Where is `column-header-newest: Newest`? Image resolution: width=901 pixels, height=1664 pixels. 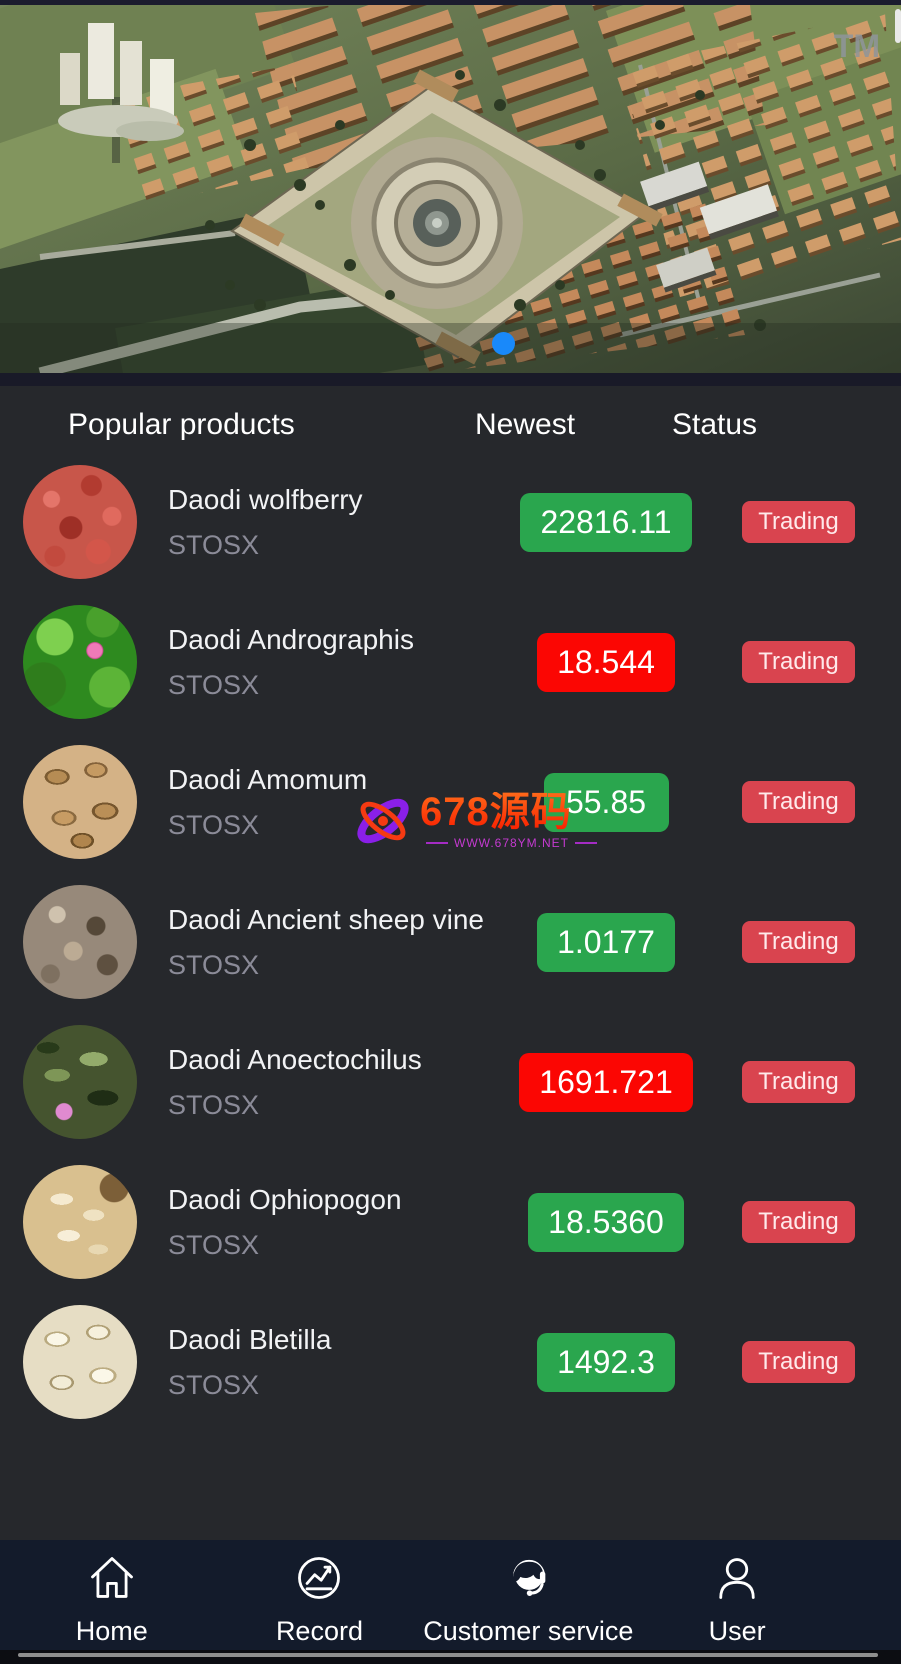 column-header-newest: Newest is located at coordinates (525, 424).